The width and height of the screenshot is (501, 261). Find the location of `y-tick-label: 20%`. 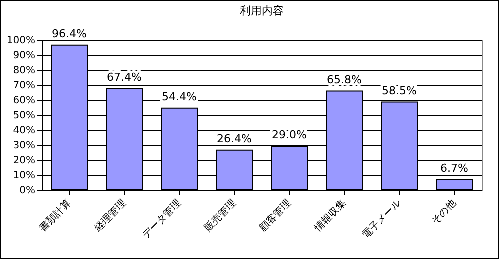

y-tick-label: 20% is located at coordinates (24, 161).